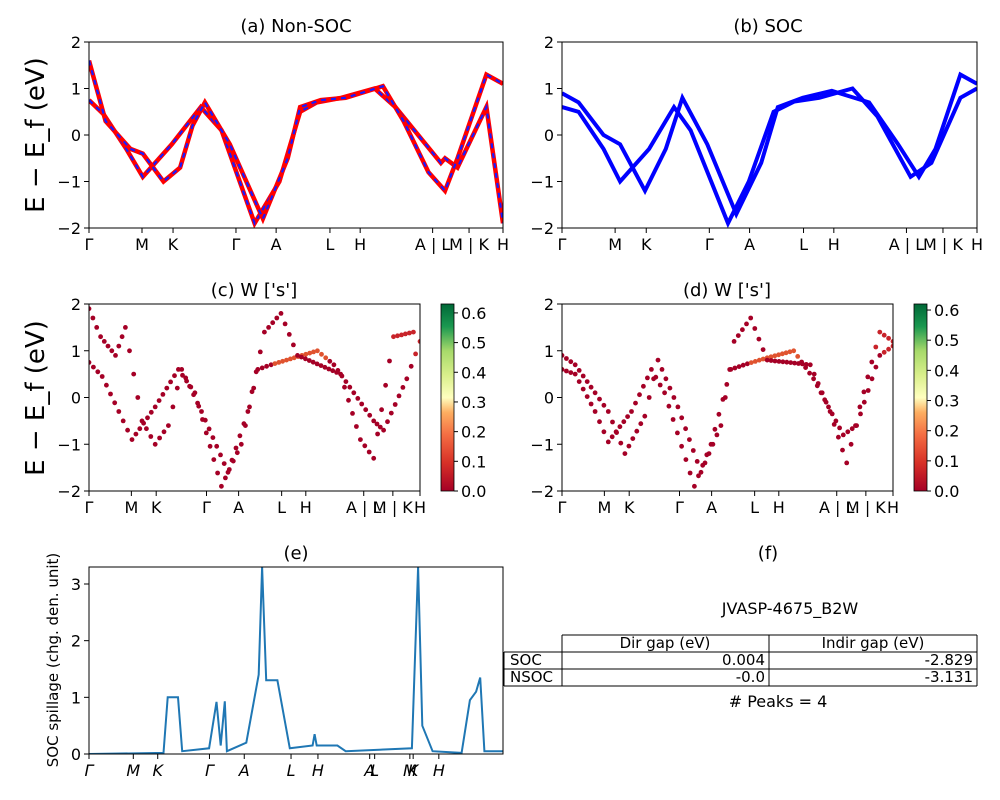  I want to click on panel-c-title: (c) W ['s'], so click(254, 290).